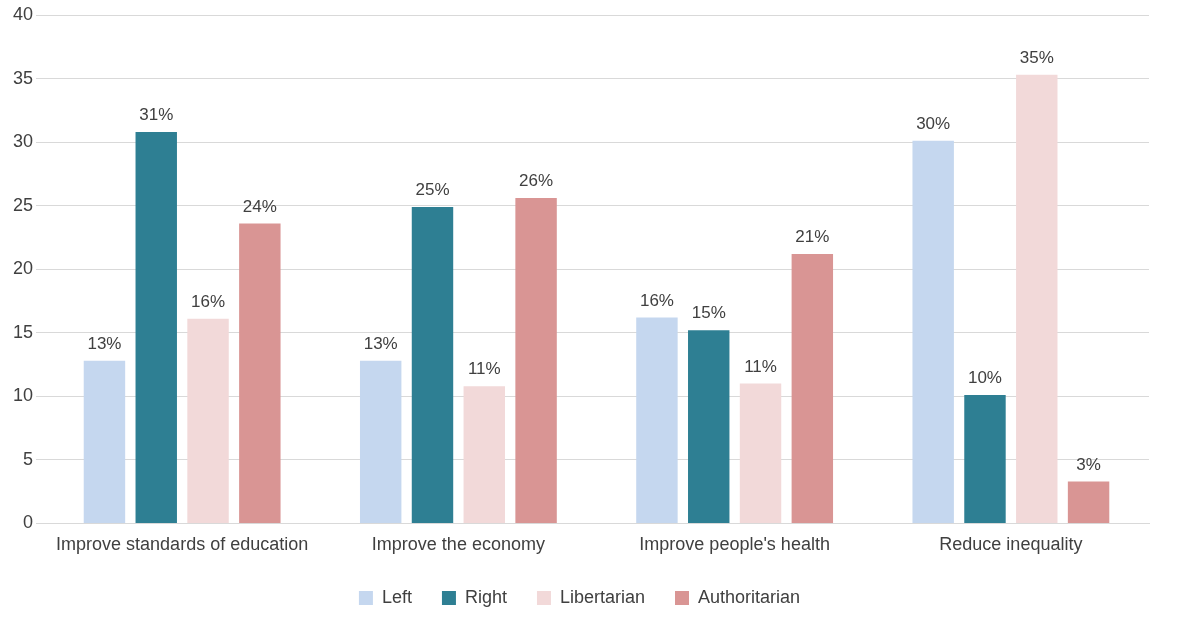  What do you see at coordinates (812, 237) in the screenshot?
I see `data-label: 21%` at bounding box center [812, 237].